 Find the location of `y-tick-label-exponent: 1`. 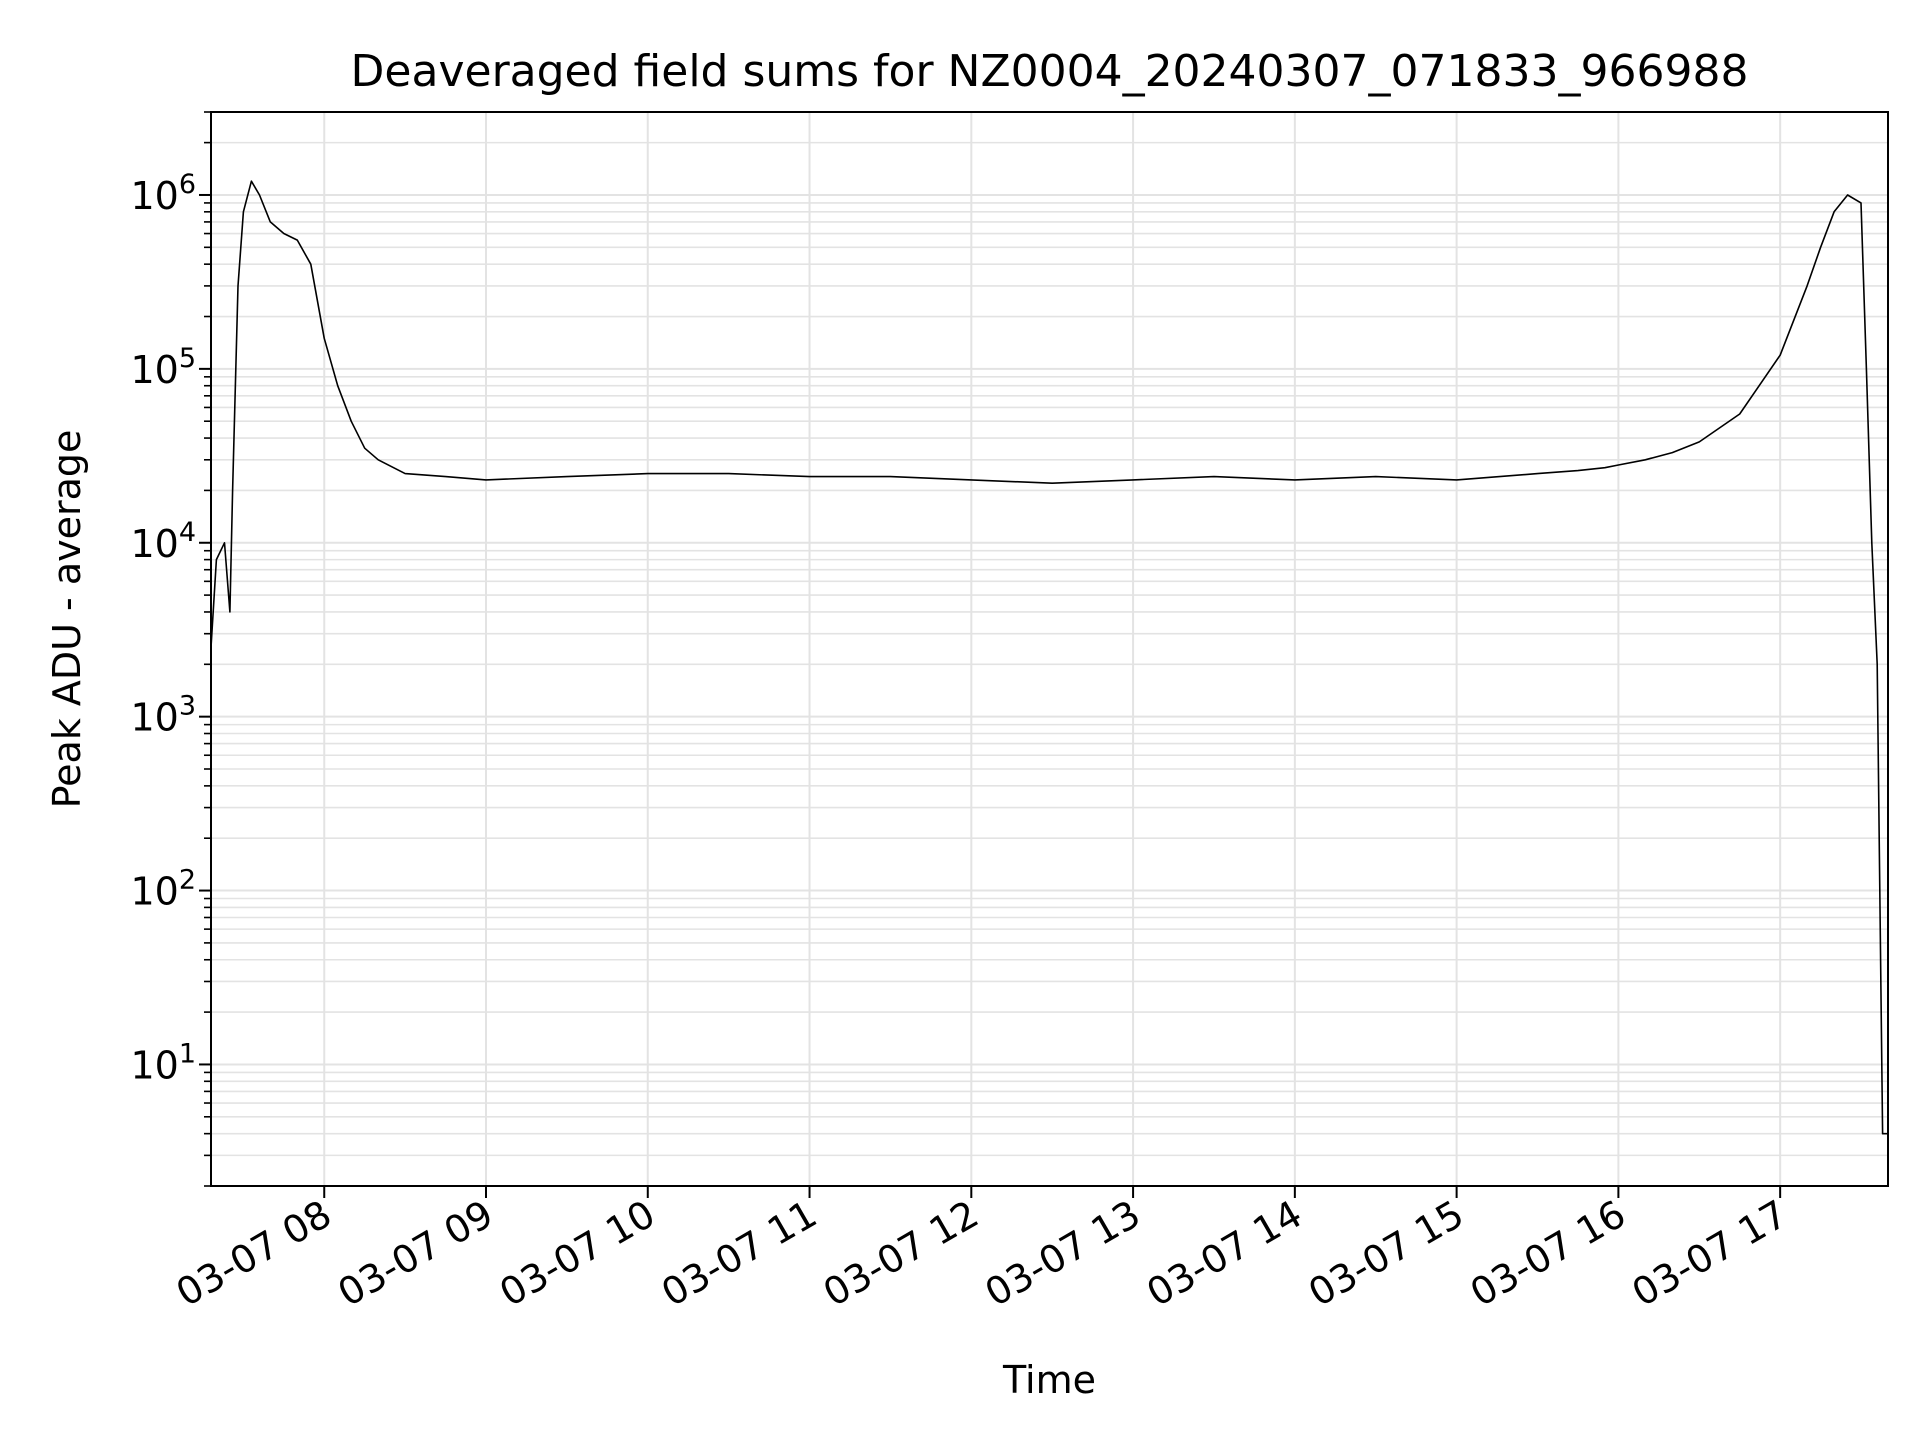

y-tick-label-exponent: 1 is located at coordinates (187, 1053).